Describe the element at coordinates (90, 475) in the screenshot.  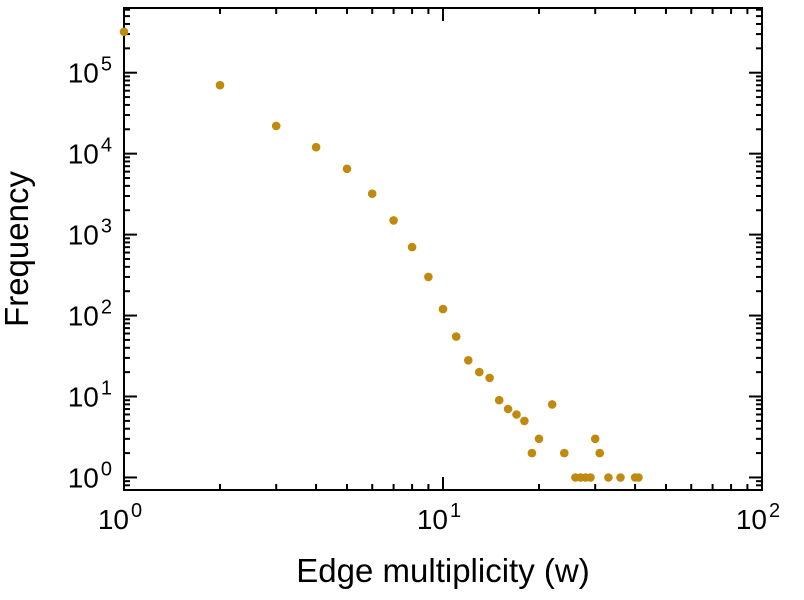
I see `y-tick-label: 10 0` at that location.